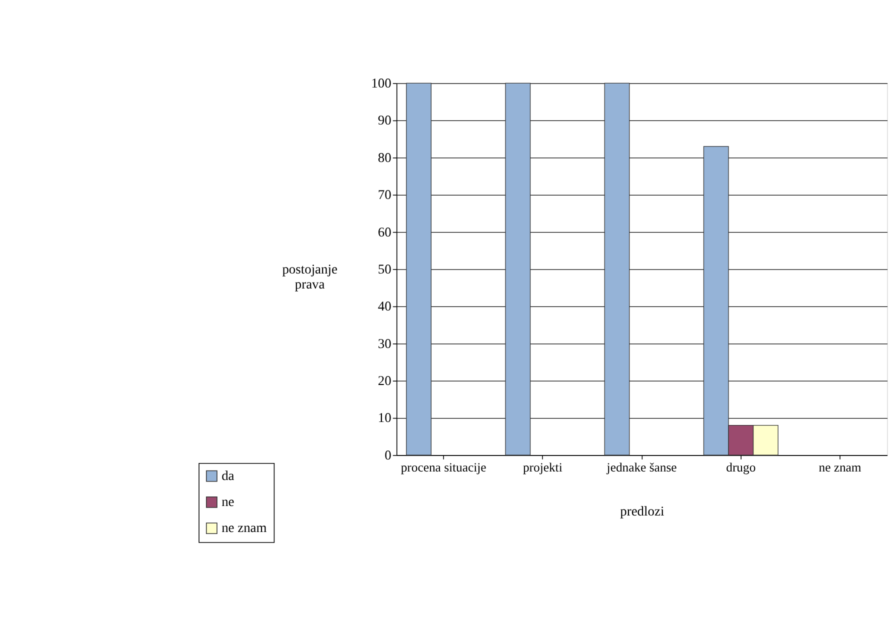 The height and width of the screenshot is (634, 895). What do you see at coordinates (228, 476) in the screenshot?
I see `legend-label: da` at bounding box center [228, 476].